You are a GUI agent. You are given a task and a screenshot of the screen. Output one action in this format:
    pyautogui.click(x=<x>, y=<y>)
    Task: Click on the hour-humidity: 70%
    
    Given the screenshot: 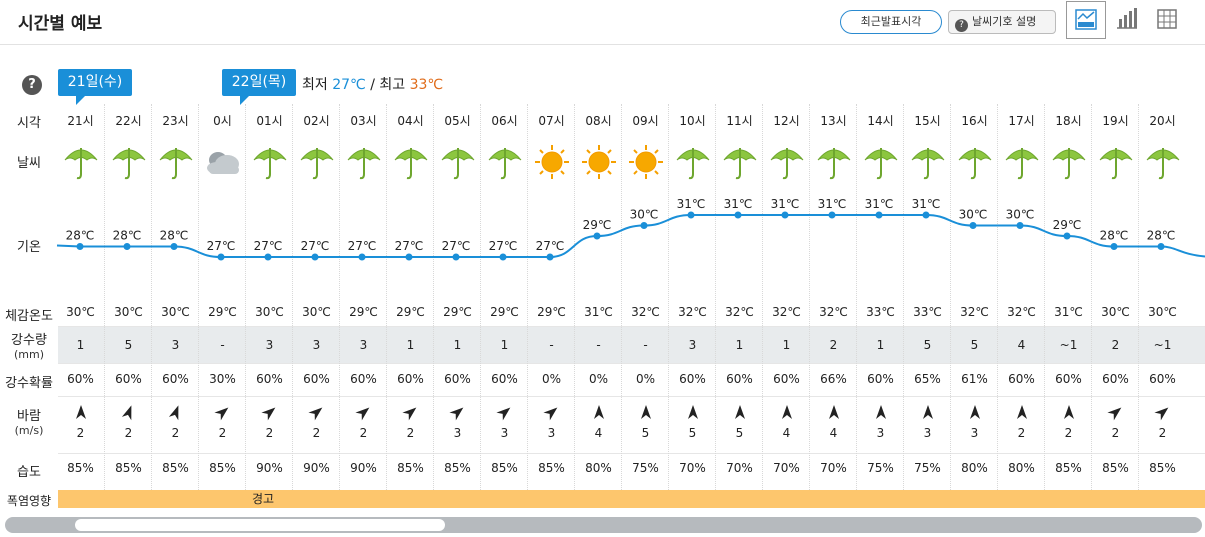 What is the action you would take?
    pyautogui.click(x=833, y=468)
    